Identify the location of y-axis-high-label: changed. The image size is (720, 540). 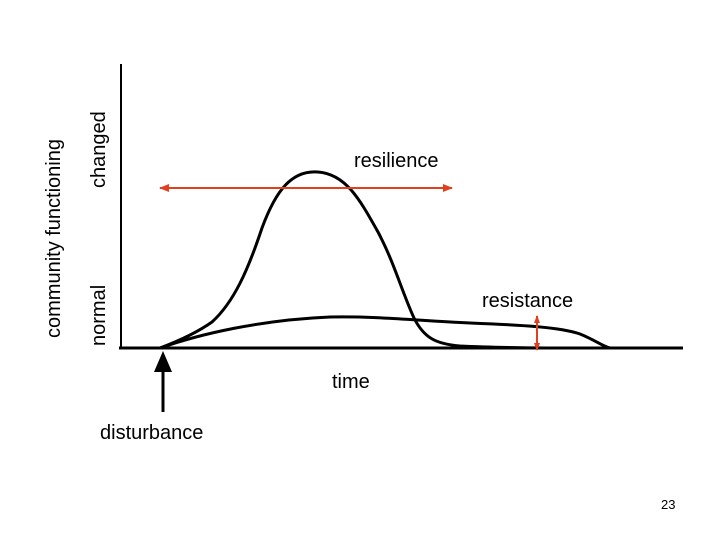
(99, 149).